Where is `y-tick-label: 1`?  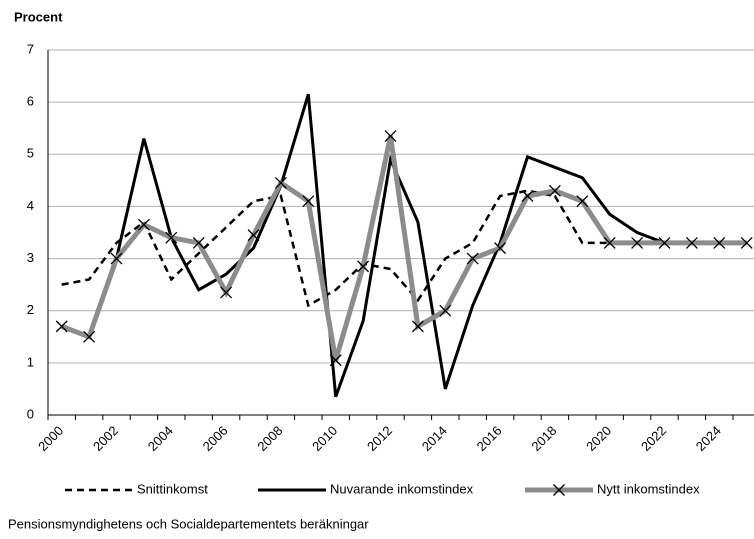
y-tick-label: 1 is located at coordinates (30, 361).